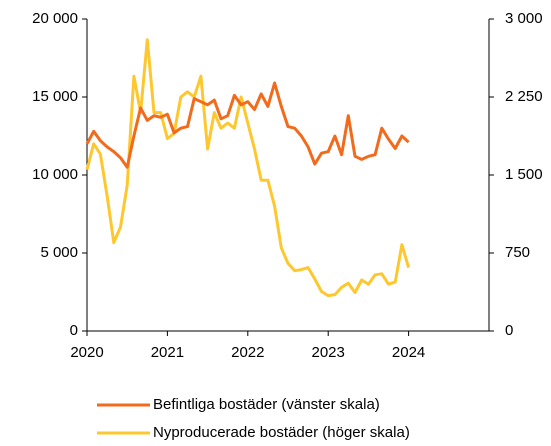 This screenshot has width=551, height=446. I want to click on legend-label: Befintliga bostäder (vänster skala), so click(266, 404).